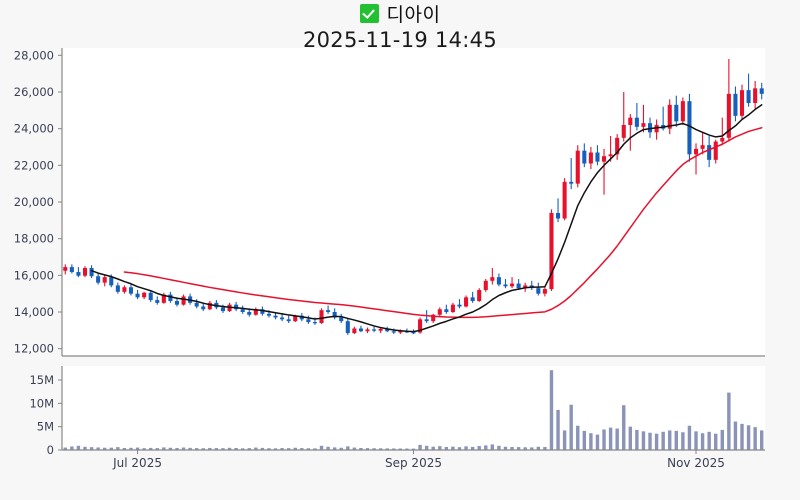  Describe the element at coordinates (34, 129) in the screenshot. I see `price-axis-label: 24,000` at that location.